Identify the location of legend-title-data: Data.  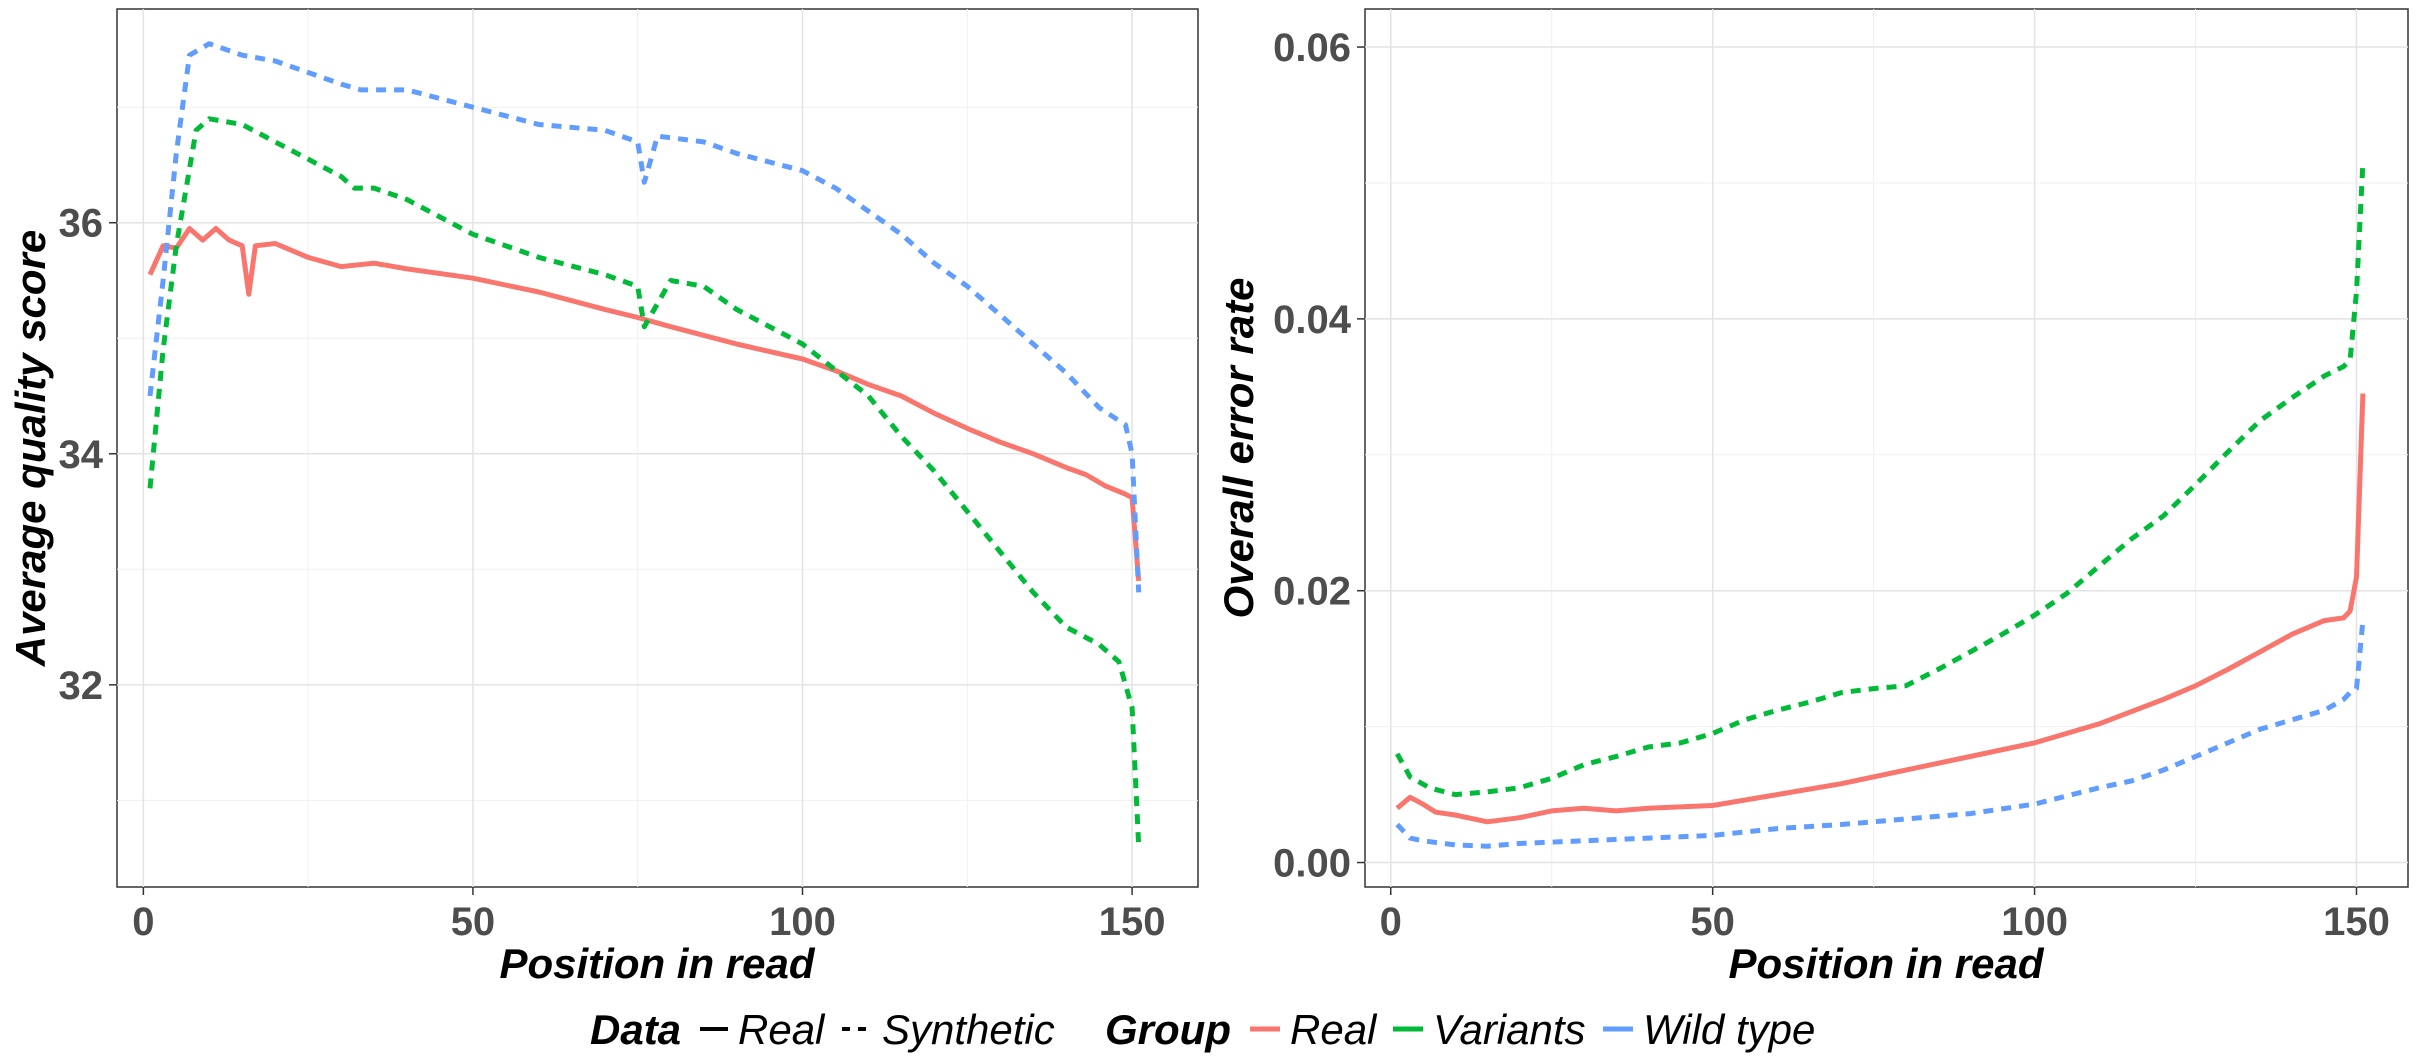
(635, 1029).